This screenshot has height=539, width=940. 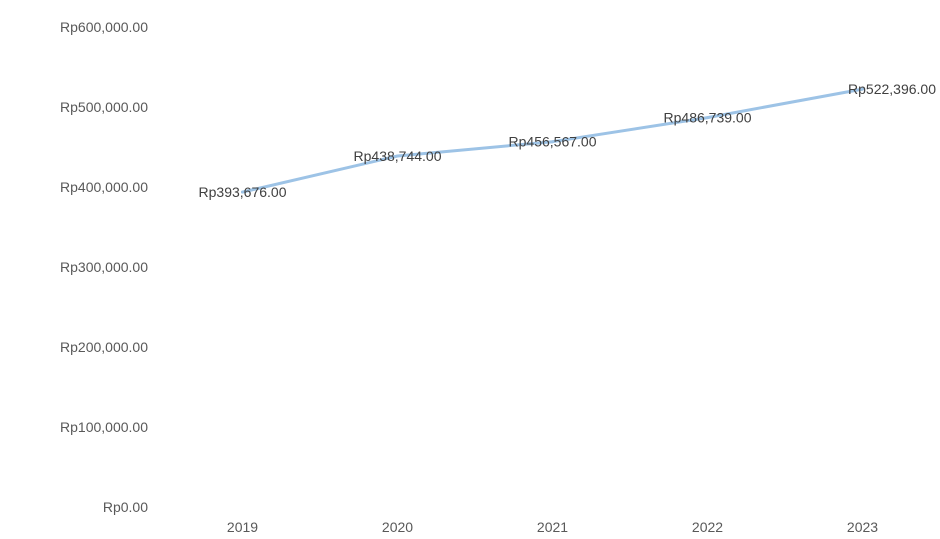 What do you see at coordinates (104, 347) in the screenshot?
I see `y-tick-label: Rp200,000.00` at bounding box center [104, 347].